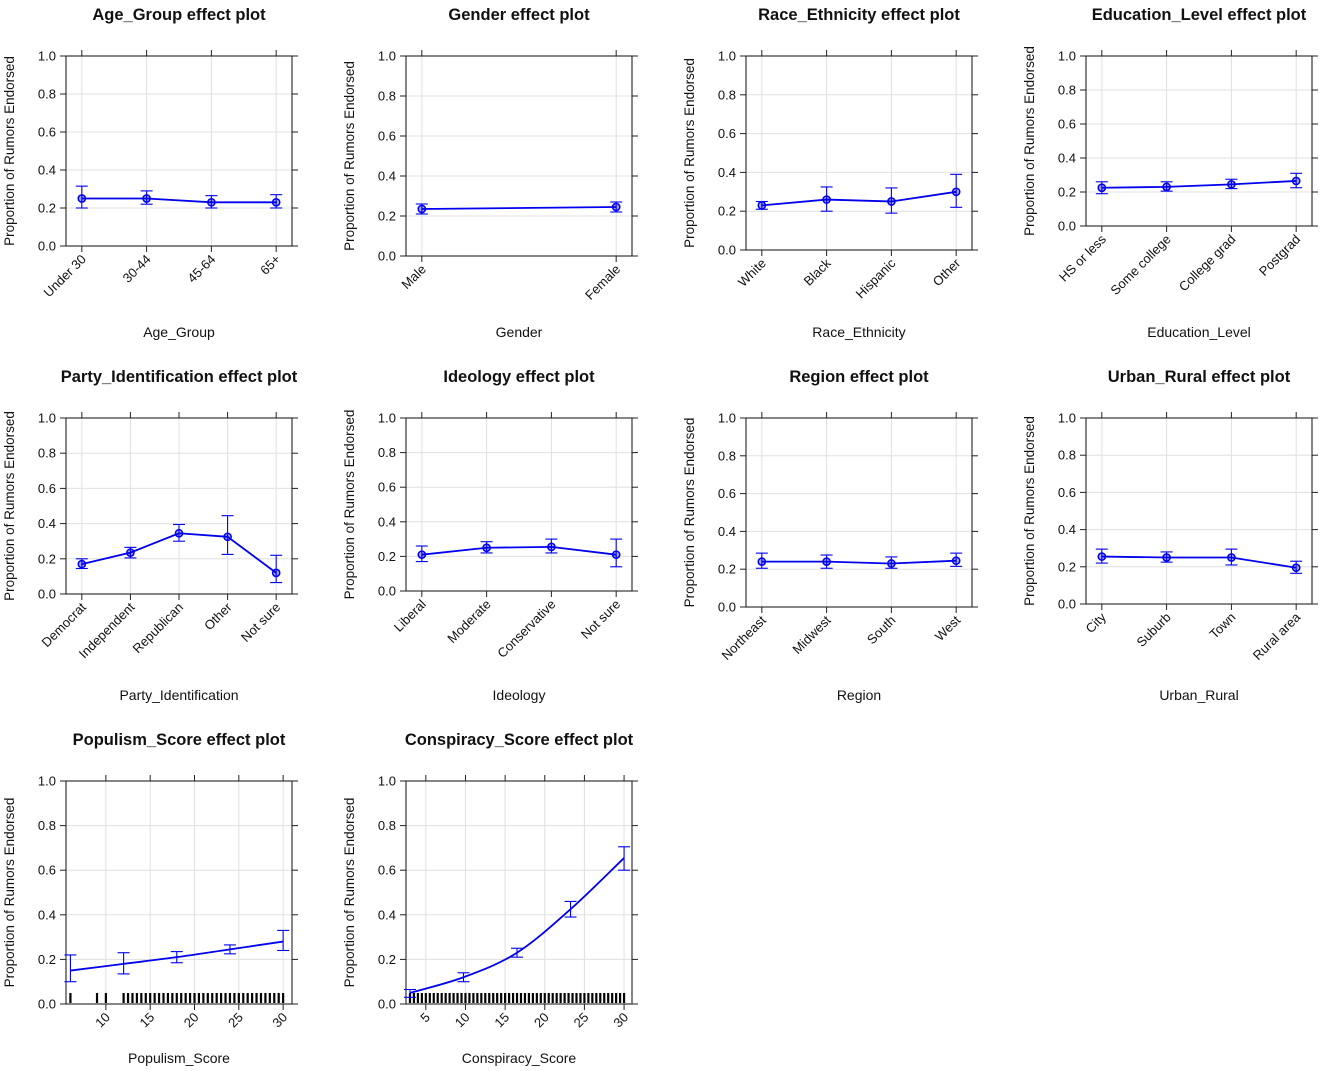 Image resolution: width=1325 pixels, height=1071 pixels. Describe the element at coordinates (158, 628) in the screenshot. I see `x-tick-label: Republican` at that location.